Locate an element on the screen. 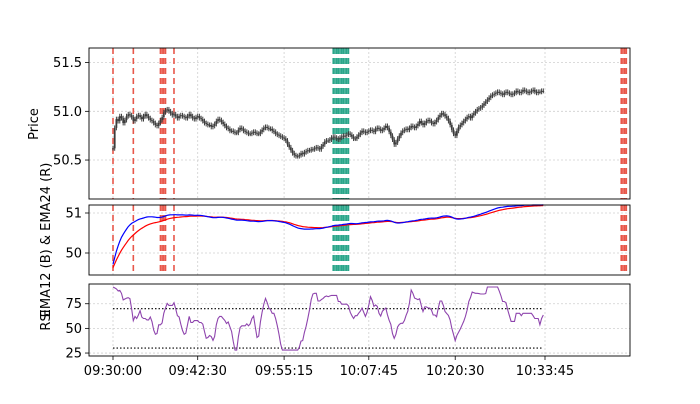 This screenshot has width=700, height=404. ema-ylabel: EMA12 (B) & EMA24 (R) is located at coordinates (46, 240).